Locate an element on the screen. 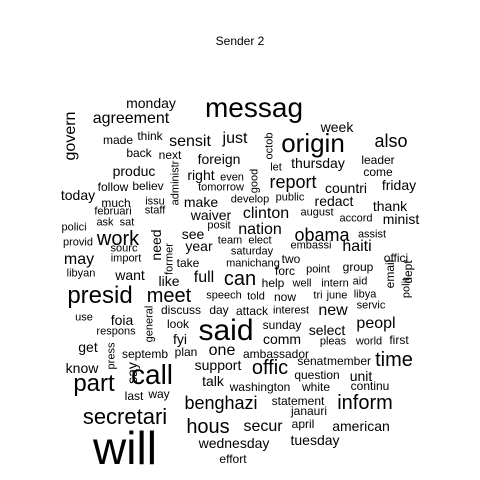  word-origin: origin is located at coordinates (313, 143).